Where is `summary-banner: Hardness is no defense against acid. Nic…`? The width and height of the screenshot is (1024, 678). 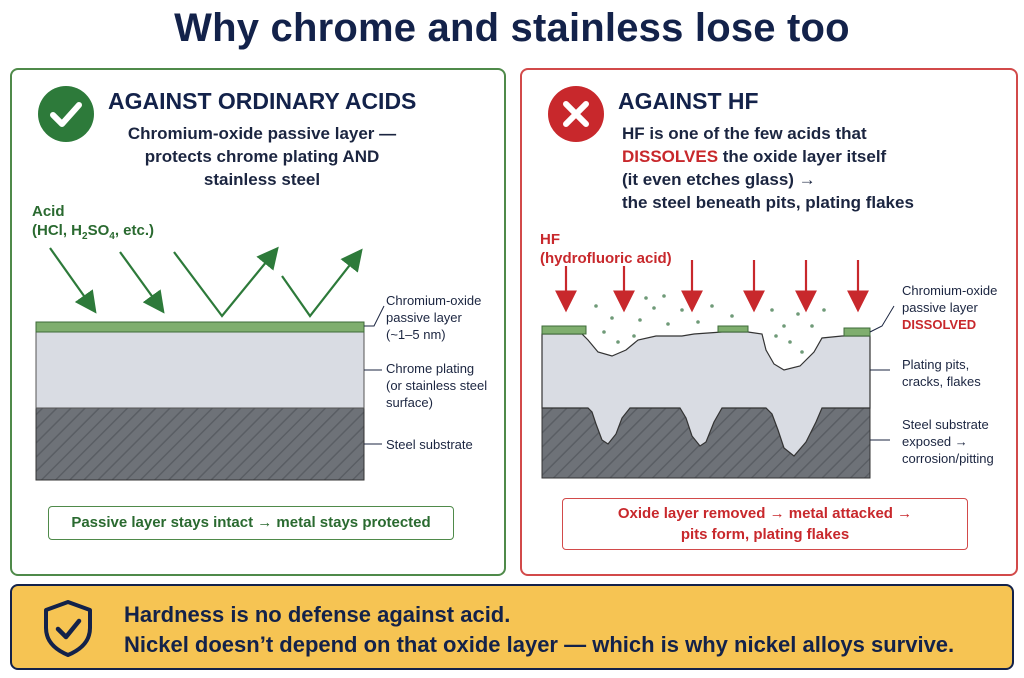
summary-banner: Hardness is no defense against acid. Nic… is located at coordinates (512, 627).